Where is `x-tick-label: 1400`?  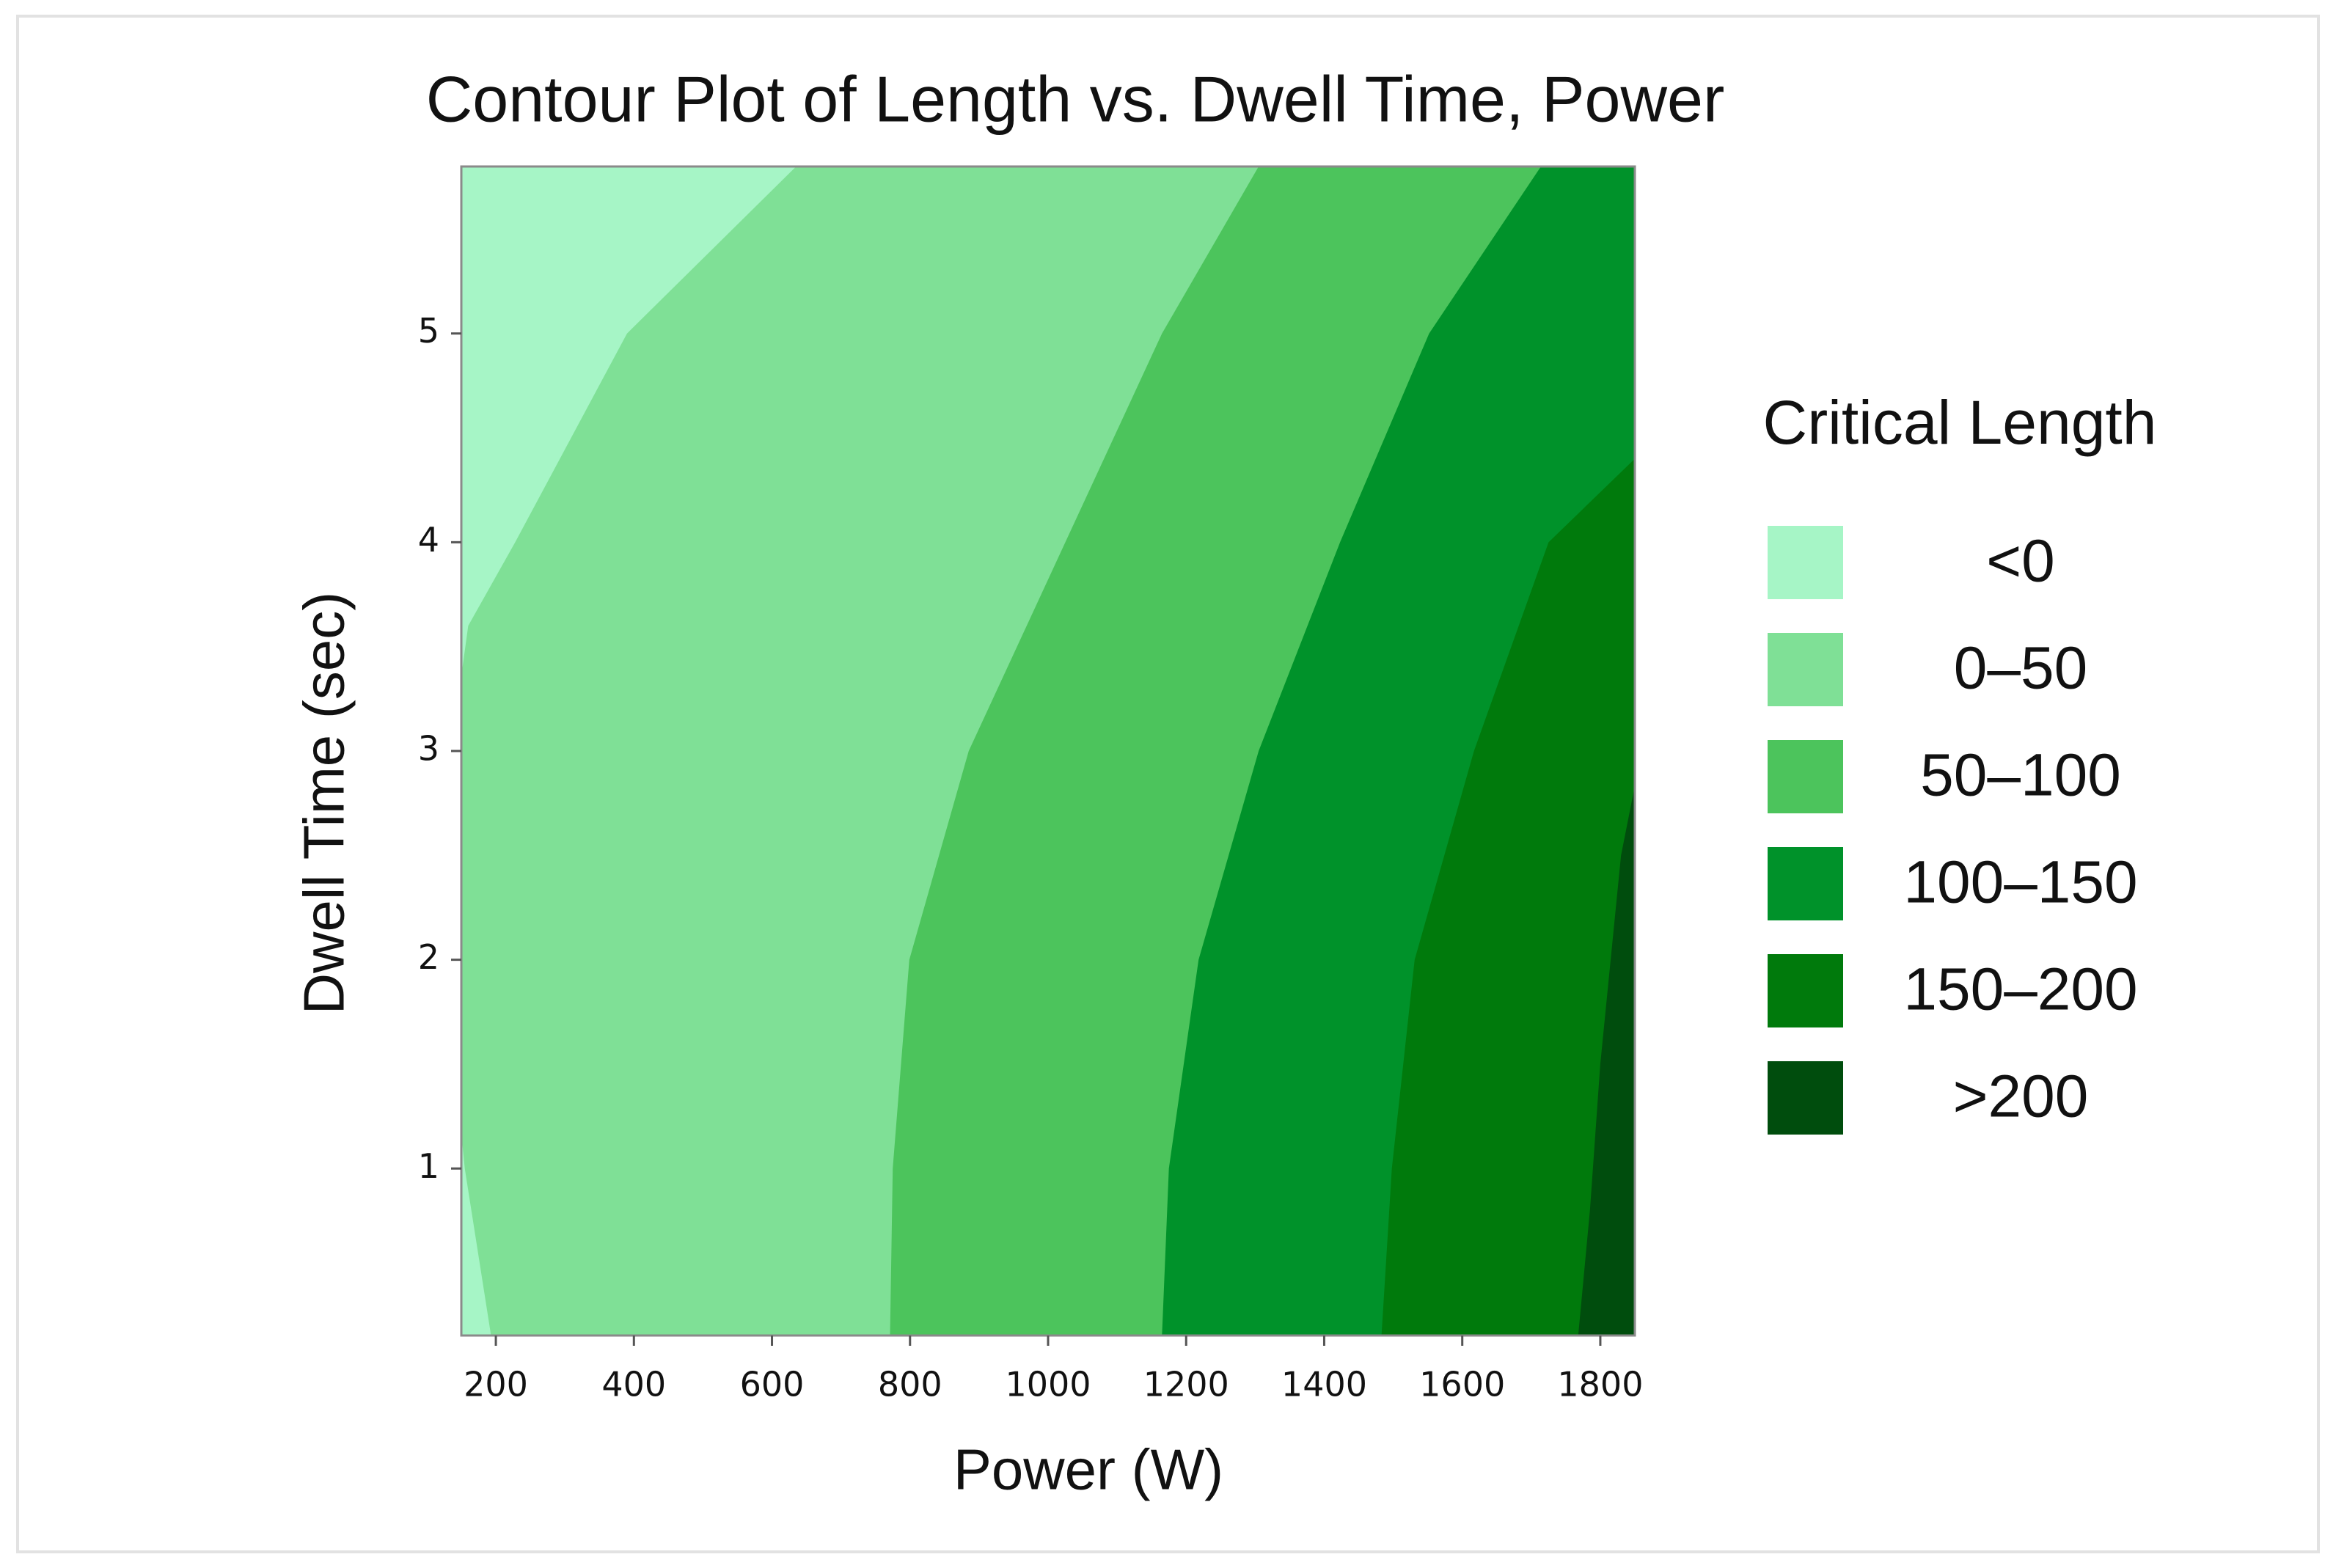 x-tick-label: 1400 is located at coordinates (1324, 1384).